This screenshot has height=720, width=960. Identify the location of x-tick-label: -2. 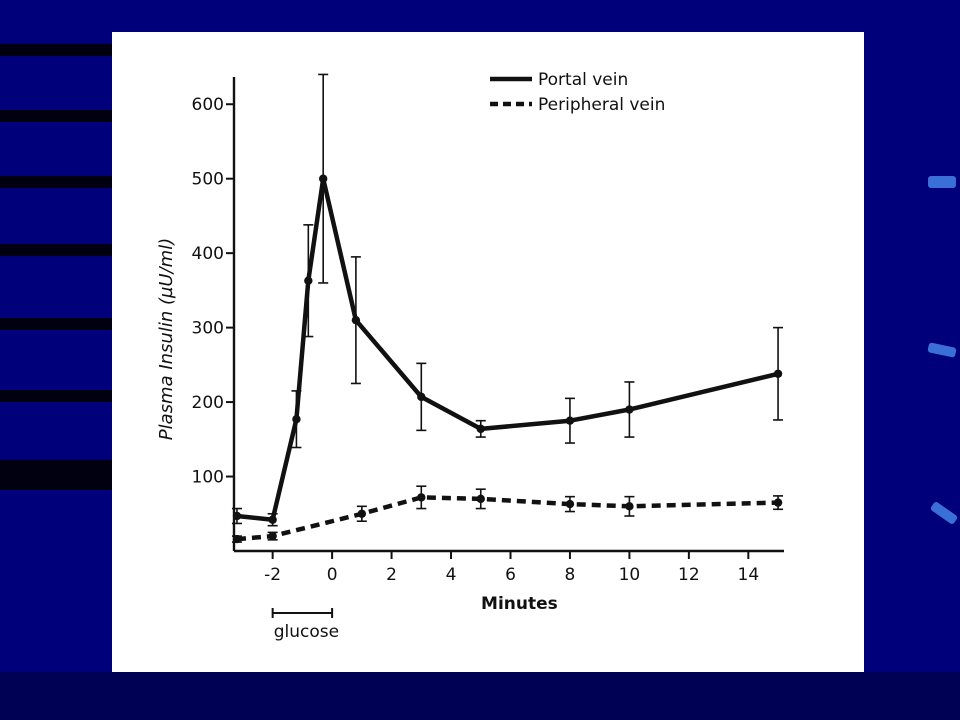
(272, 575).